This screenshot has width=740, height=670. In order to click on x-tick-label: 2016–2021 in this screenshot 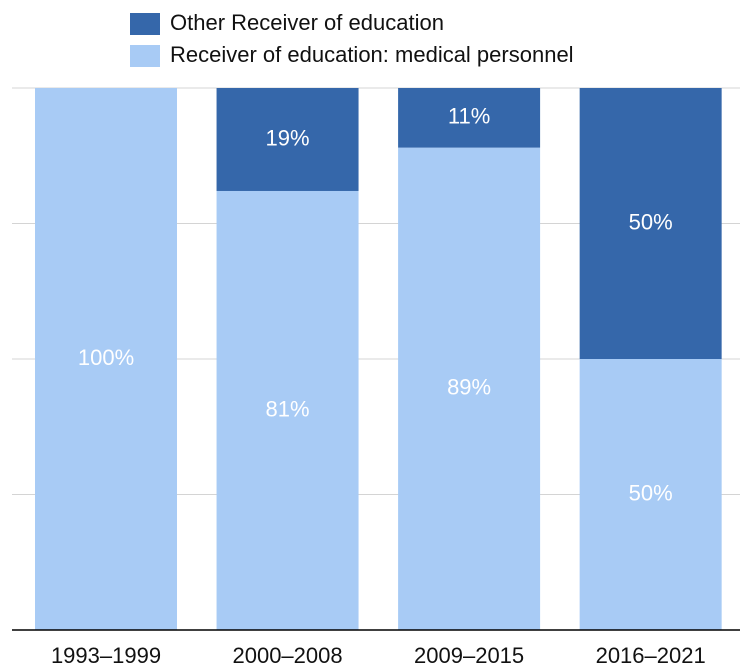, I will do `click(651, 655)`.